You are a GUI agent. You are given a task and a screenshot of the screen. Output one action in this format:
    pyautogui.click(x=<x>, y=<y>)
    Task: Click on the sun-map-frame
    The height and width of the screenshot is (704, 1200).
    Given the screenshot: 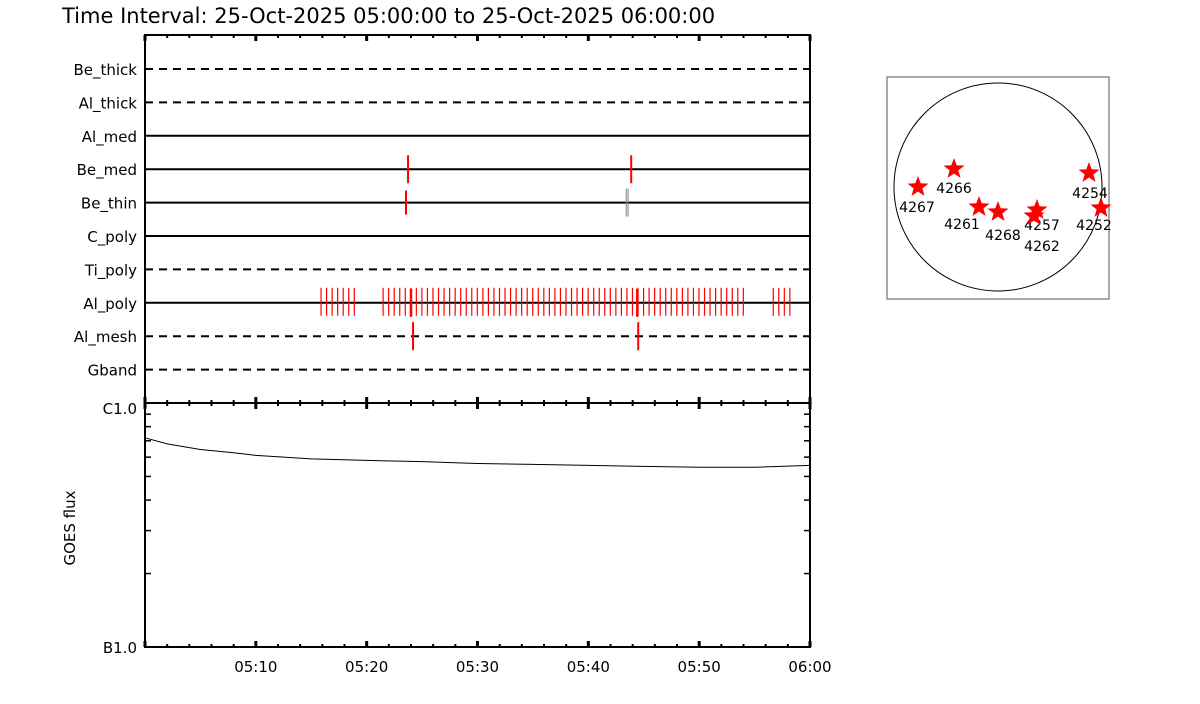 What is the action you would take?
    pyautogui.click(x=998, y=188)
    